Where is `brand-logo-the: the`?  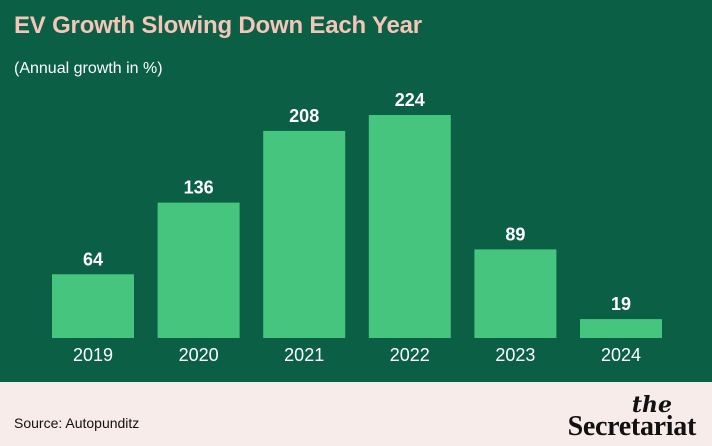 brand-logo-the: the is located at coordinates (651, 405).